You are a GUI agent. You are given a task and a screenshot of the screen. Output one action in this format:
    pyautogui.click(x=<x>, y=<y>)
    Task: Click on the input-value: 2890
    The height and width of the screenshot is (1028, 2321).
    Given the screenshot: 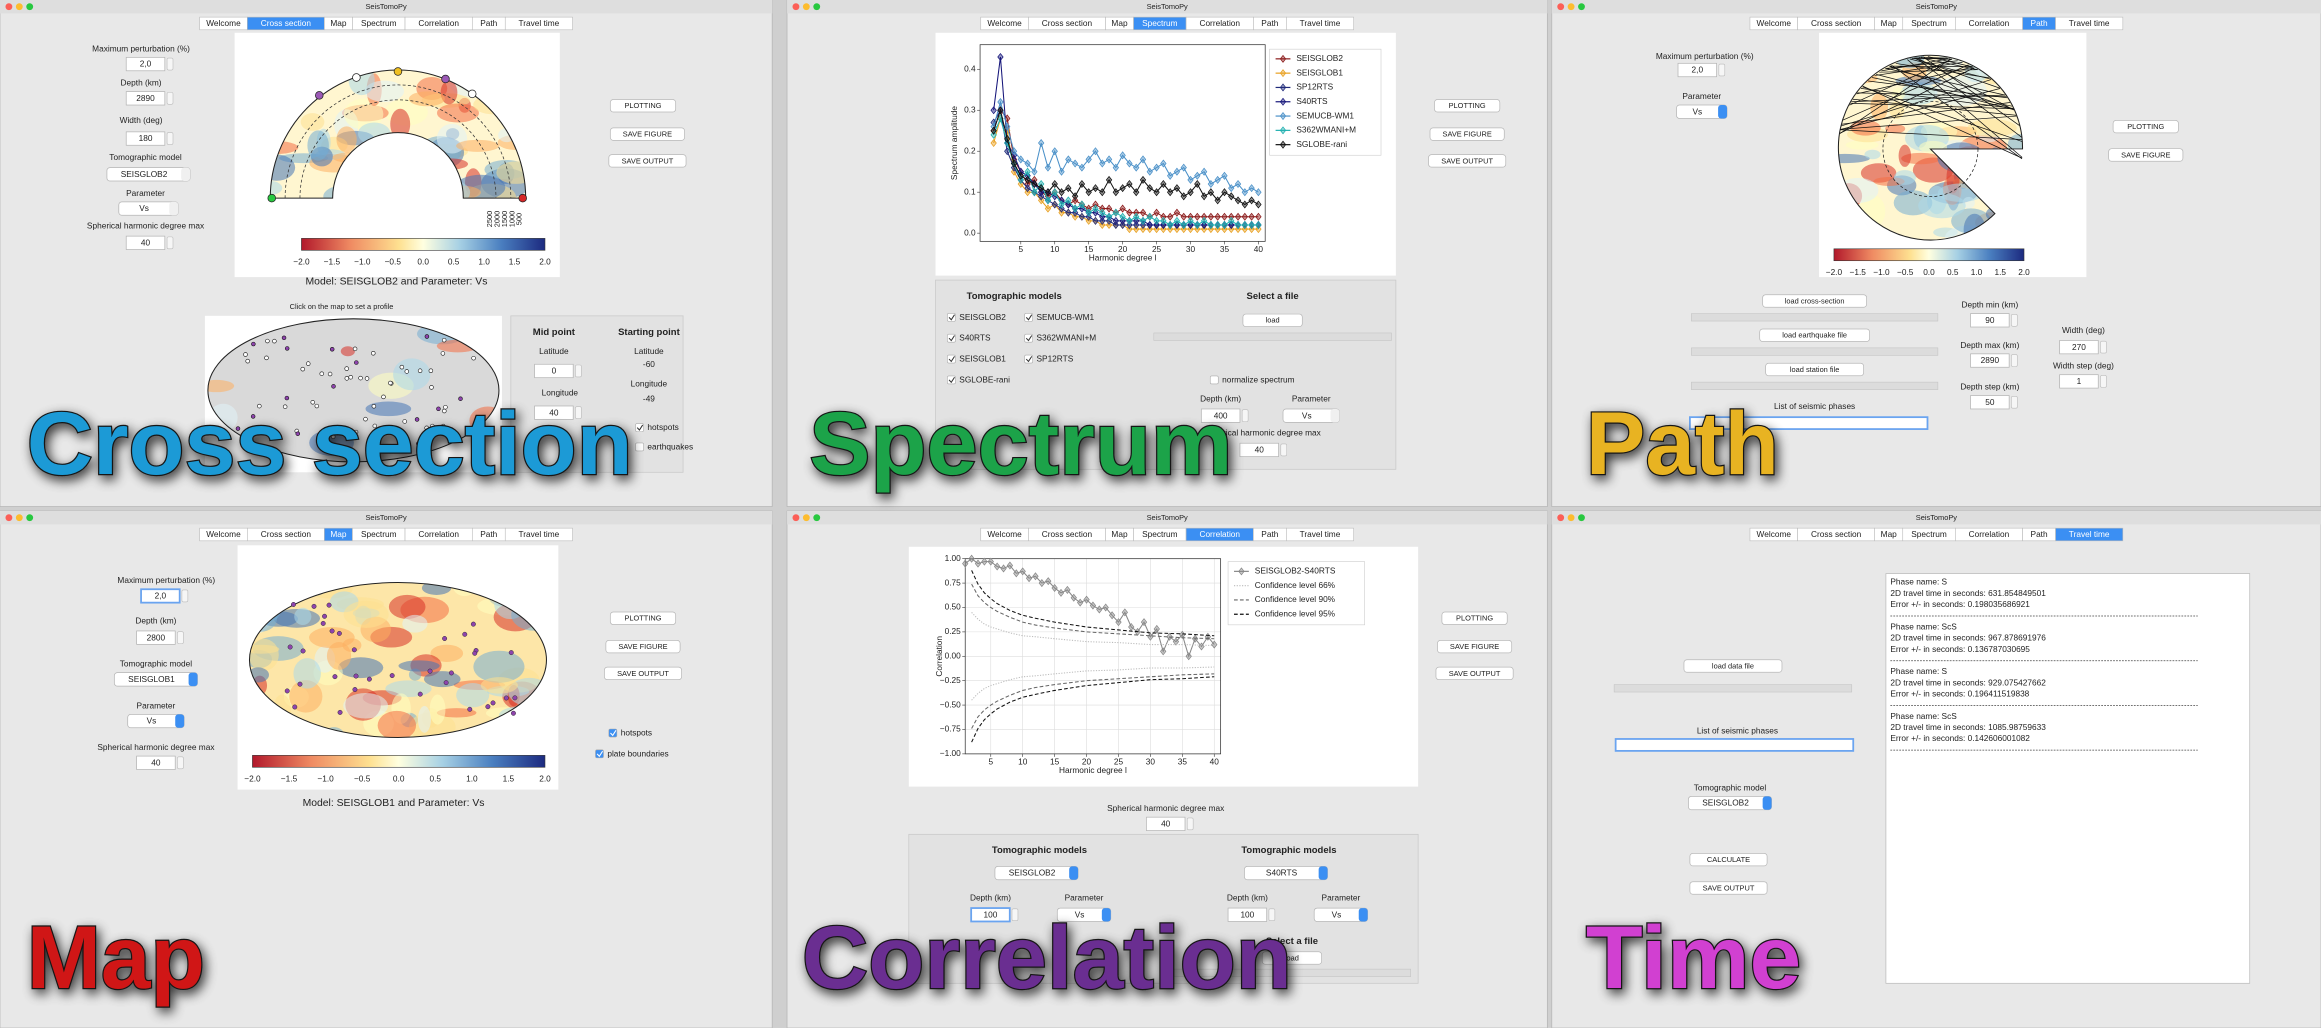 What is the action you would take?
    pyautogui.click(x=145, y=98)
    